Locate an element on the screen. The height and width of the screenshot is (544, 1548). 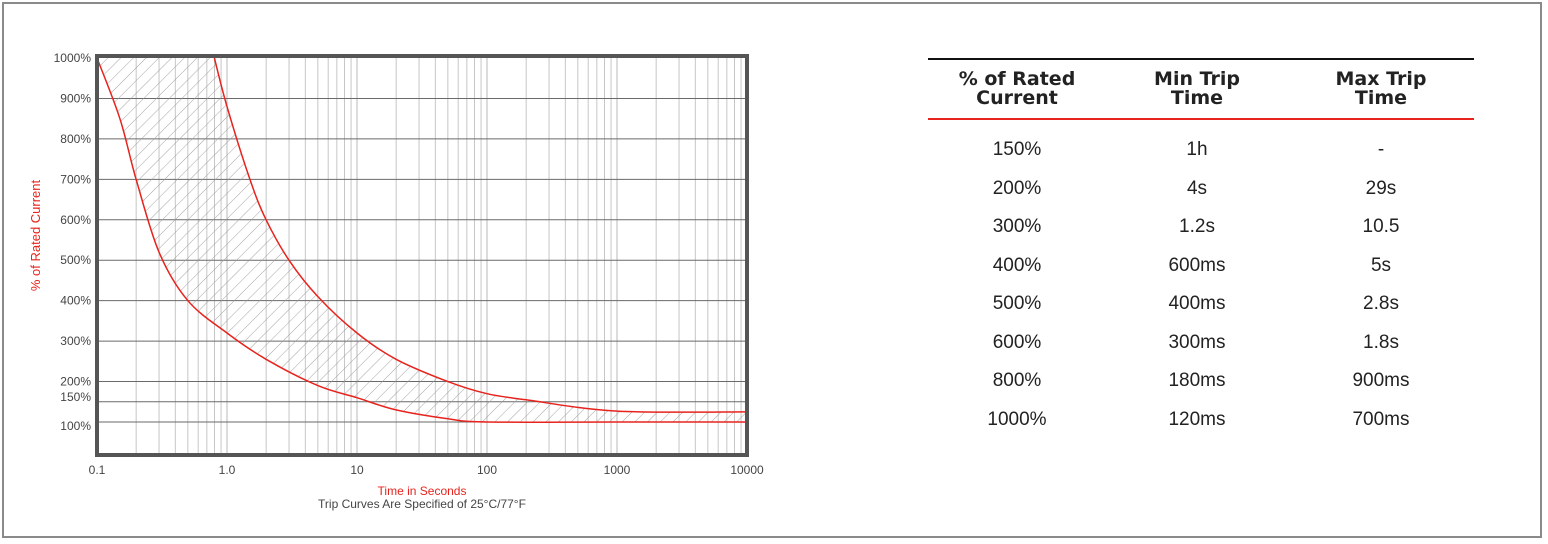
header-min-trip-line1: Min Trip is located at coordinates (1197, 79).